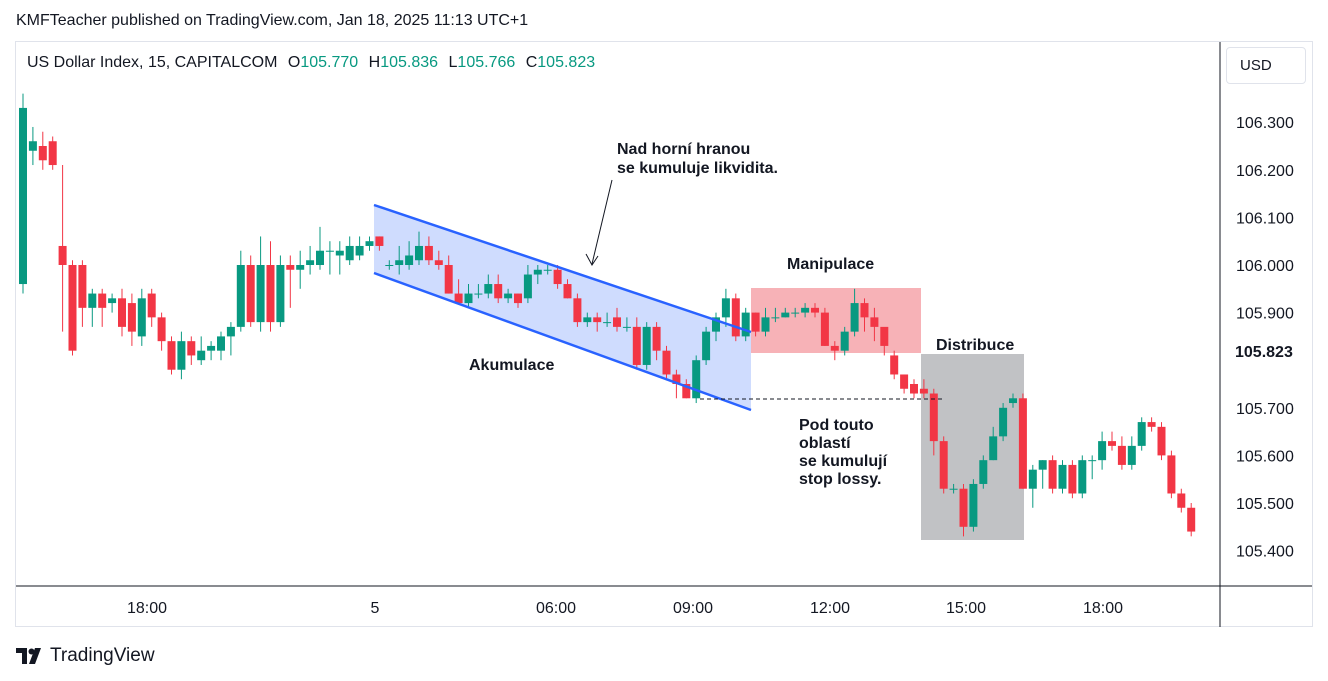  What do you see at coordinates (836, 425) in the screenshot?
I see `note-bottom-line1: Pod touto` at bounding box center [836, 425].